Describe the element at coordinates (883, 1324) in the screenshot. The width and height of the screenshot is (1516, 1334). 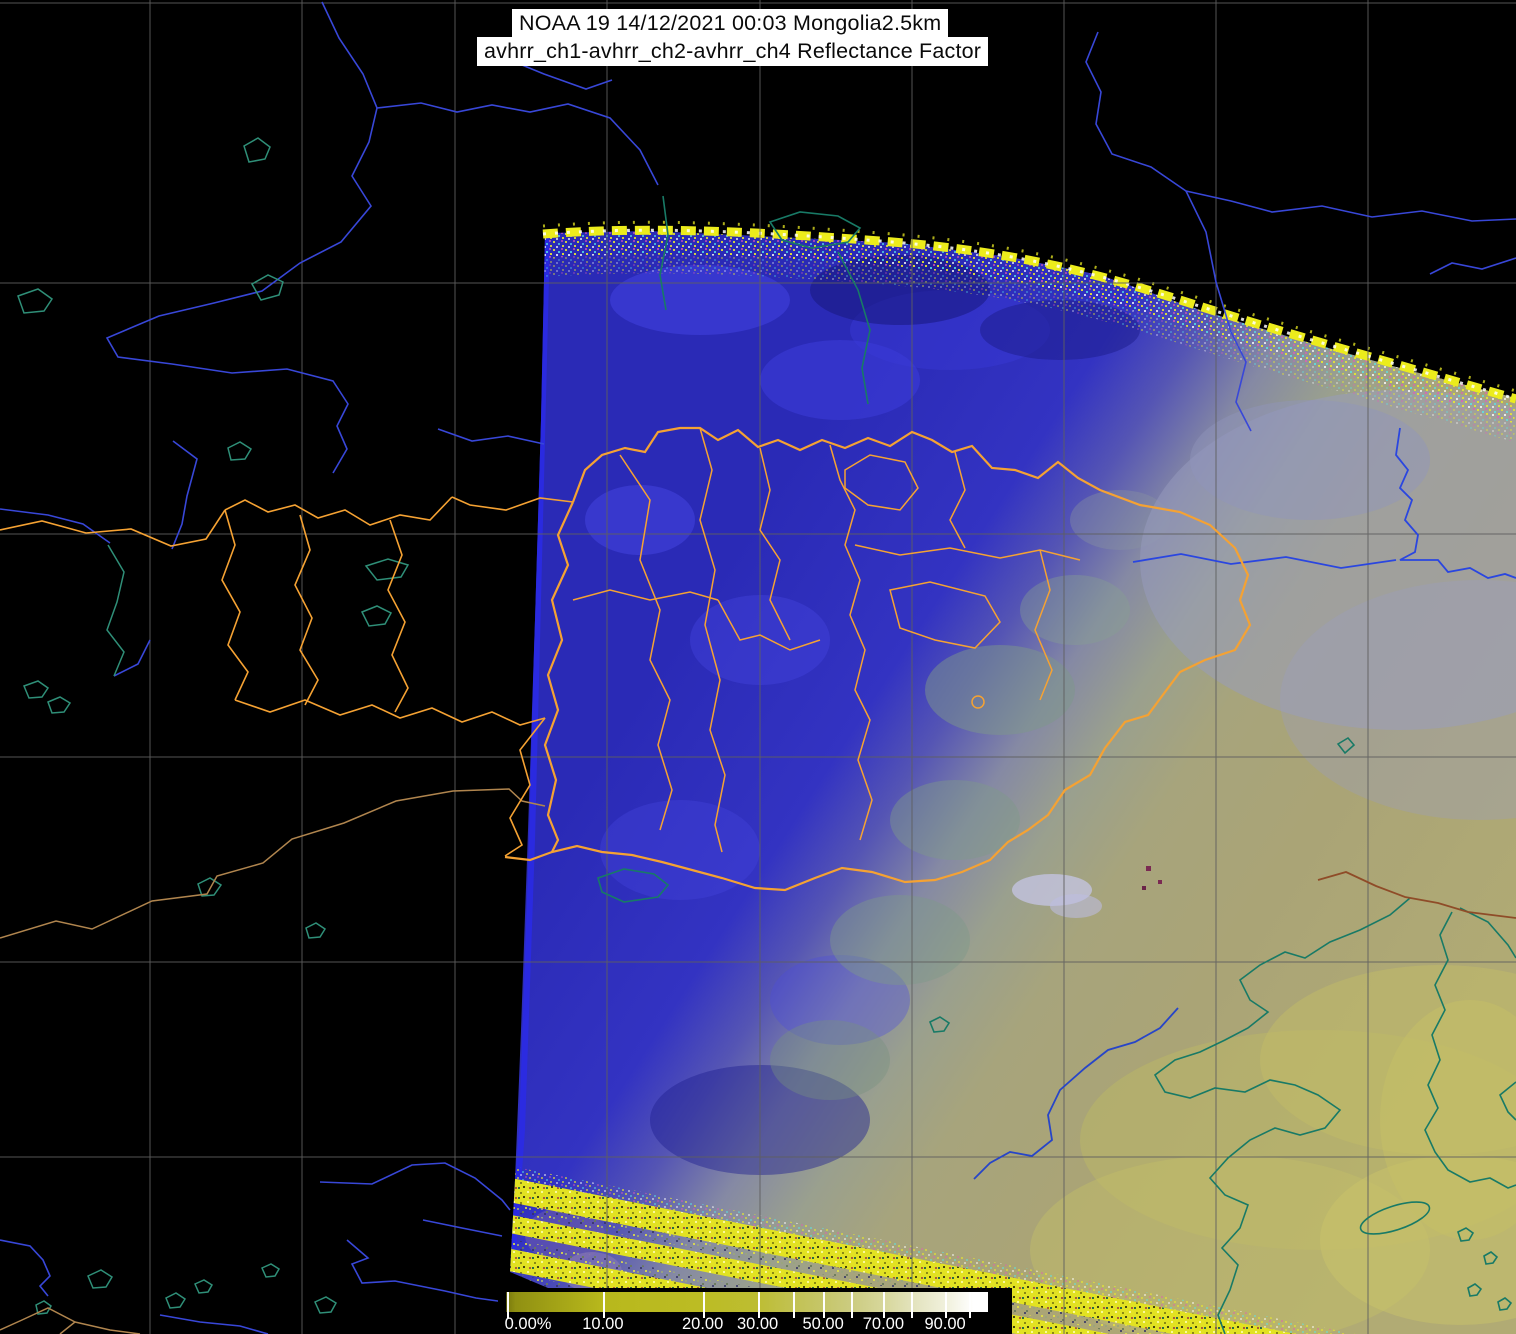
I see `colorbar-label: 70.00` at that location.